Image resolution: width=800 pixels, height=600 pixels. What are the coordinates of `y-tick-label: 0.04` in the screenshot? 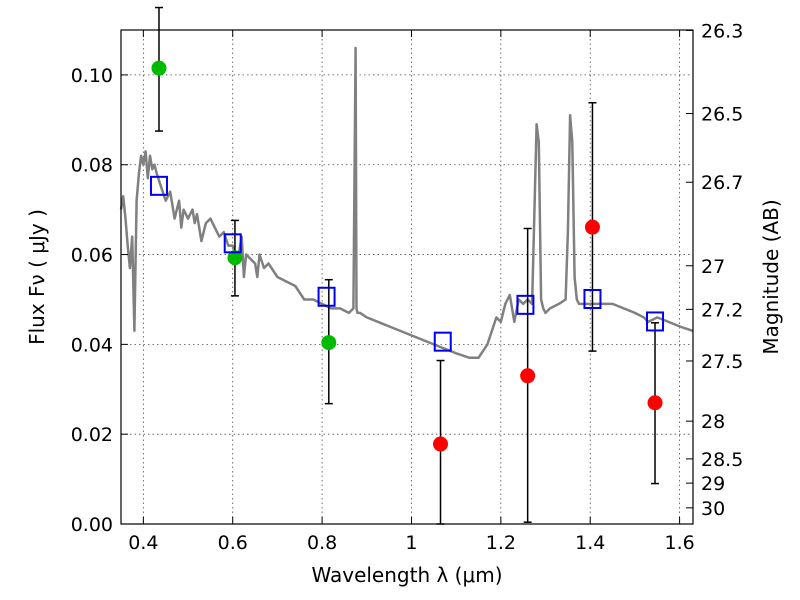 It's located at (92, 345).